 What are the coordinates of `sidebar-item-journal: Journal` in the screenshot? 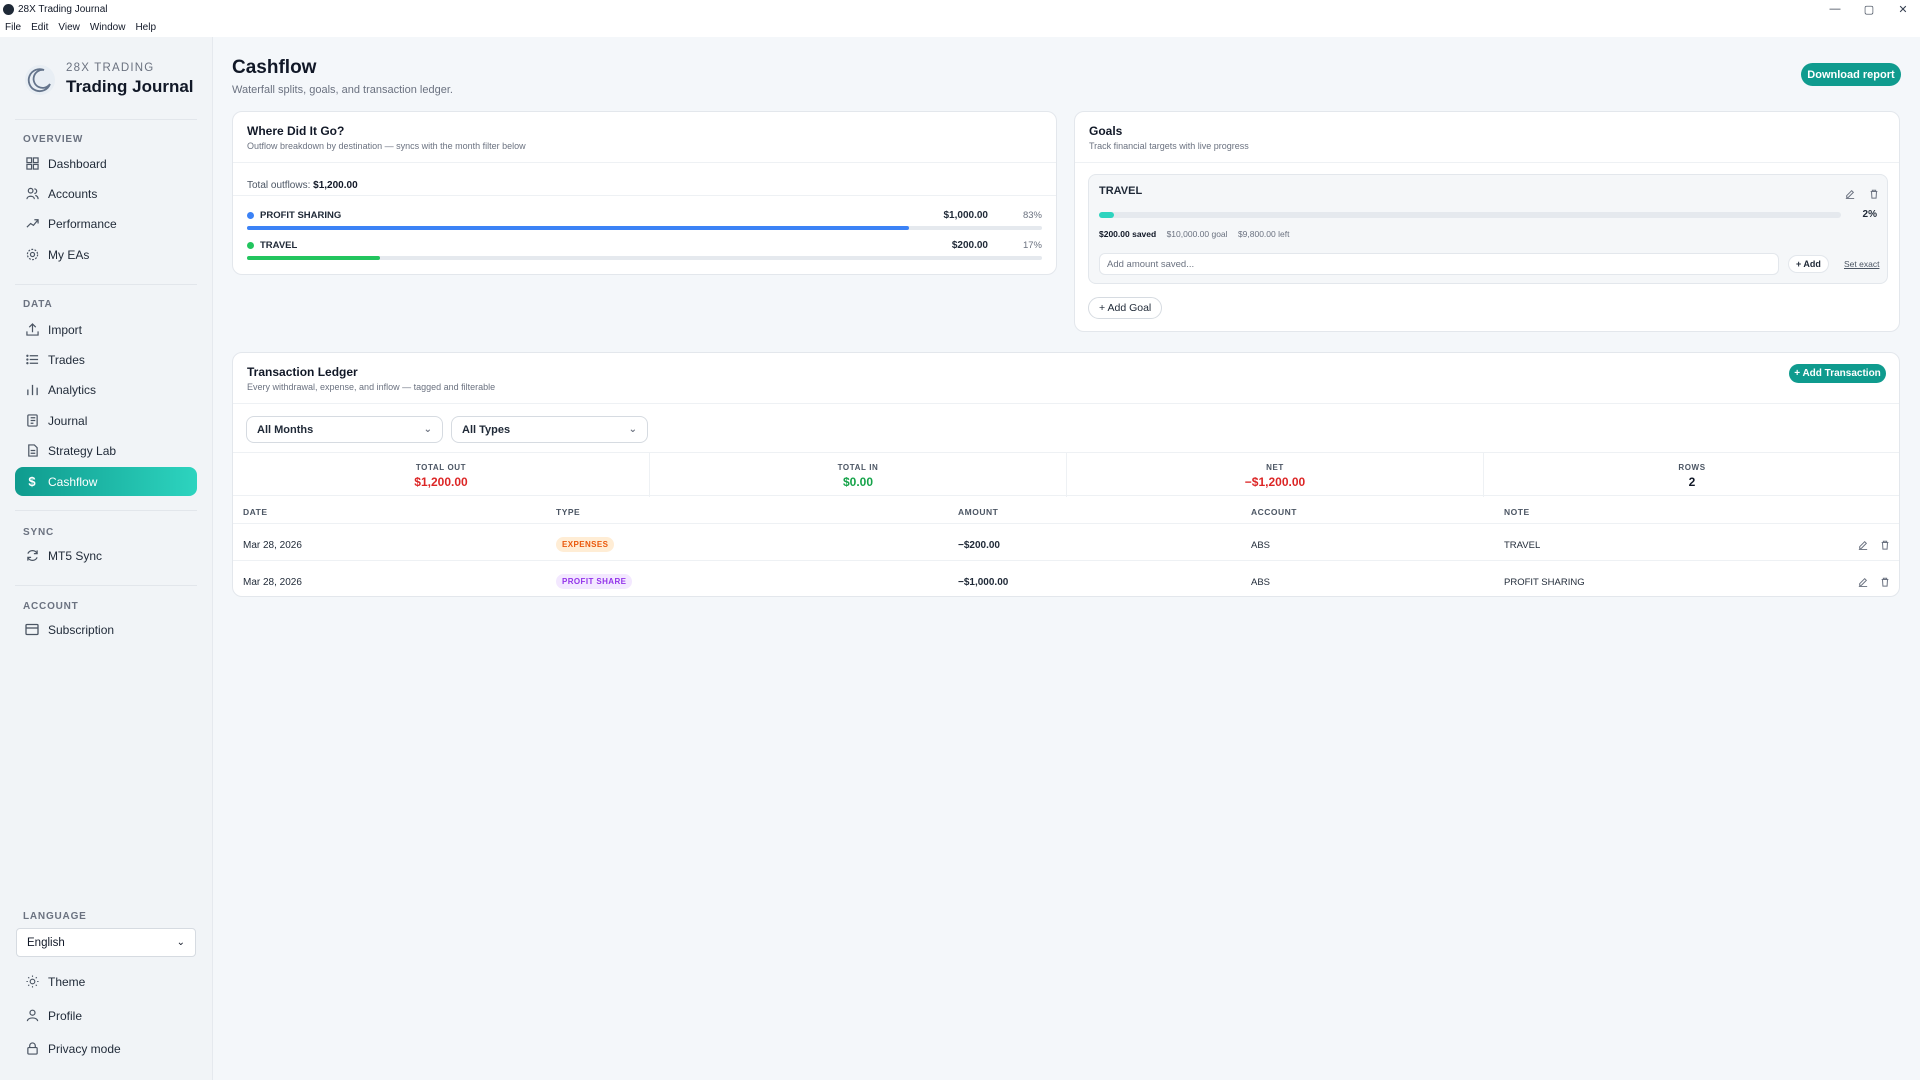 It's located at (106, 420).